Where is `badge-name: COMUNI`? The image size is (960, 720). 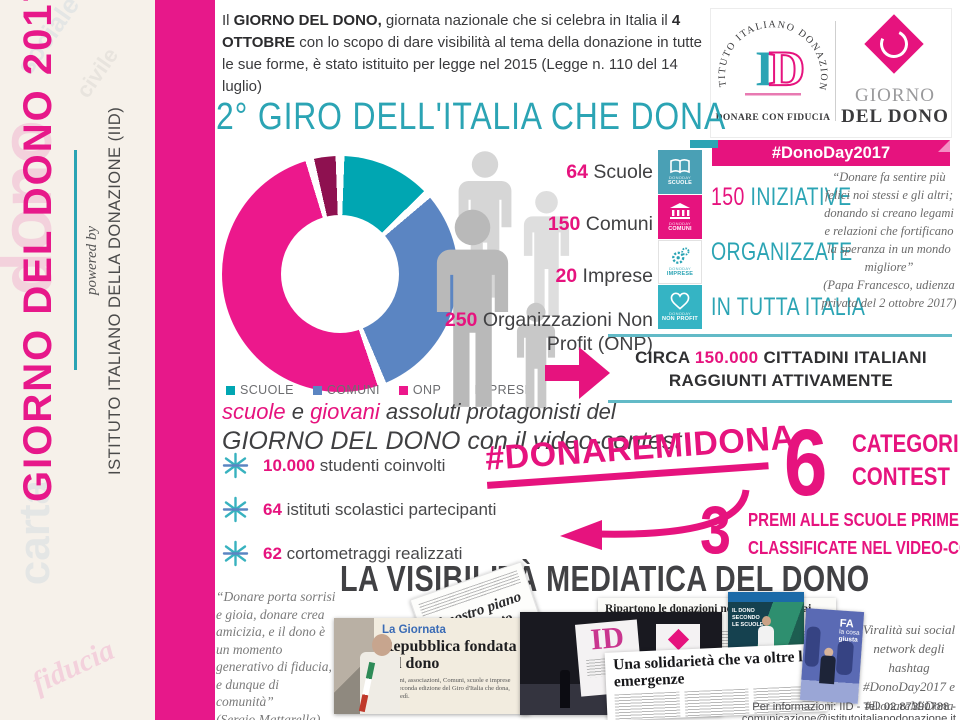 badge-name: COMUNI is located at coordinates (680, 229).